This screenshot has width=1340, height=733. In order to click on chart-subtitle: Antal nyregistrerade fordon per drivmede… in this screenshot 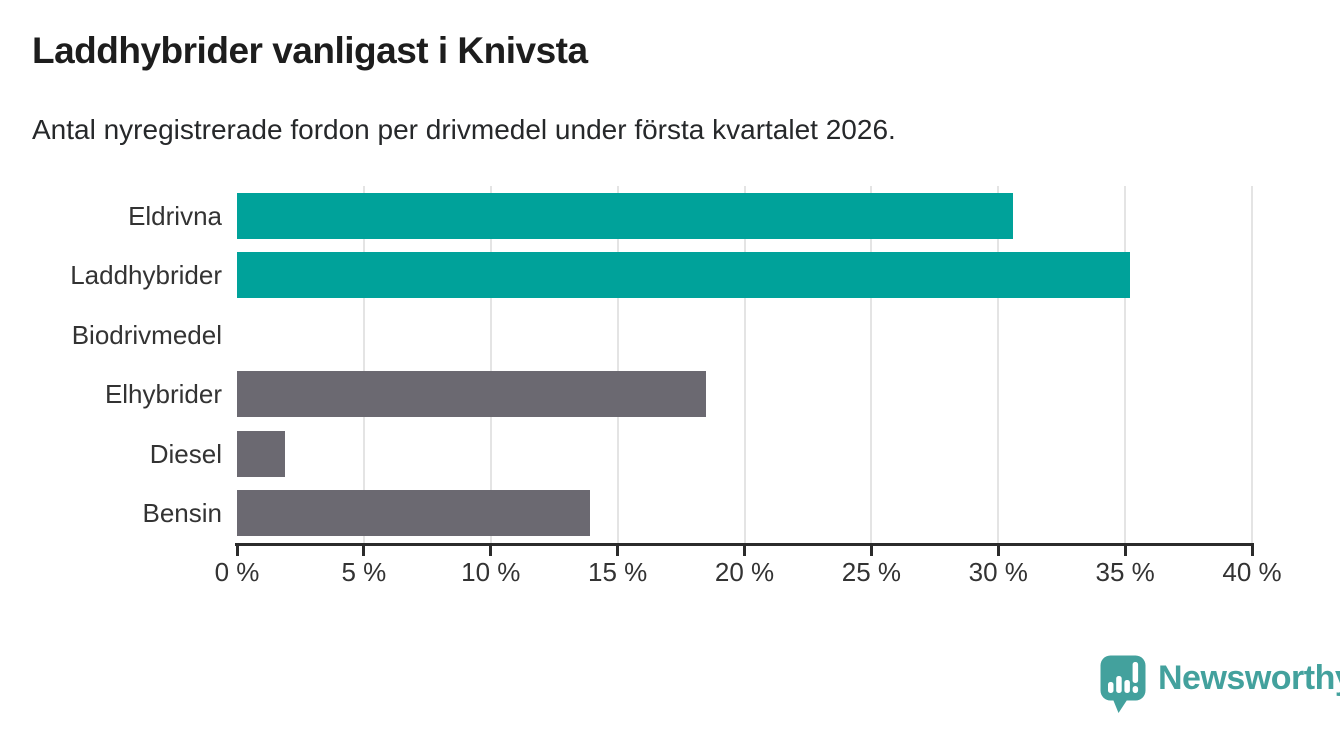, I will do `click(464, 129)`.